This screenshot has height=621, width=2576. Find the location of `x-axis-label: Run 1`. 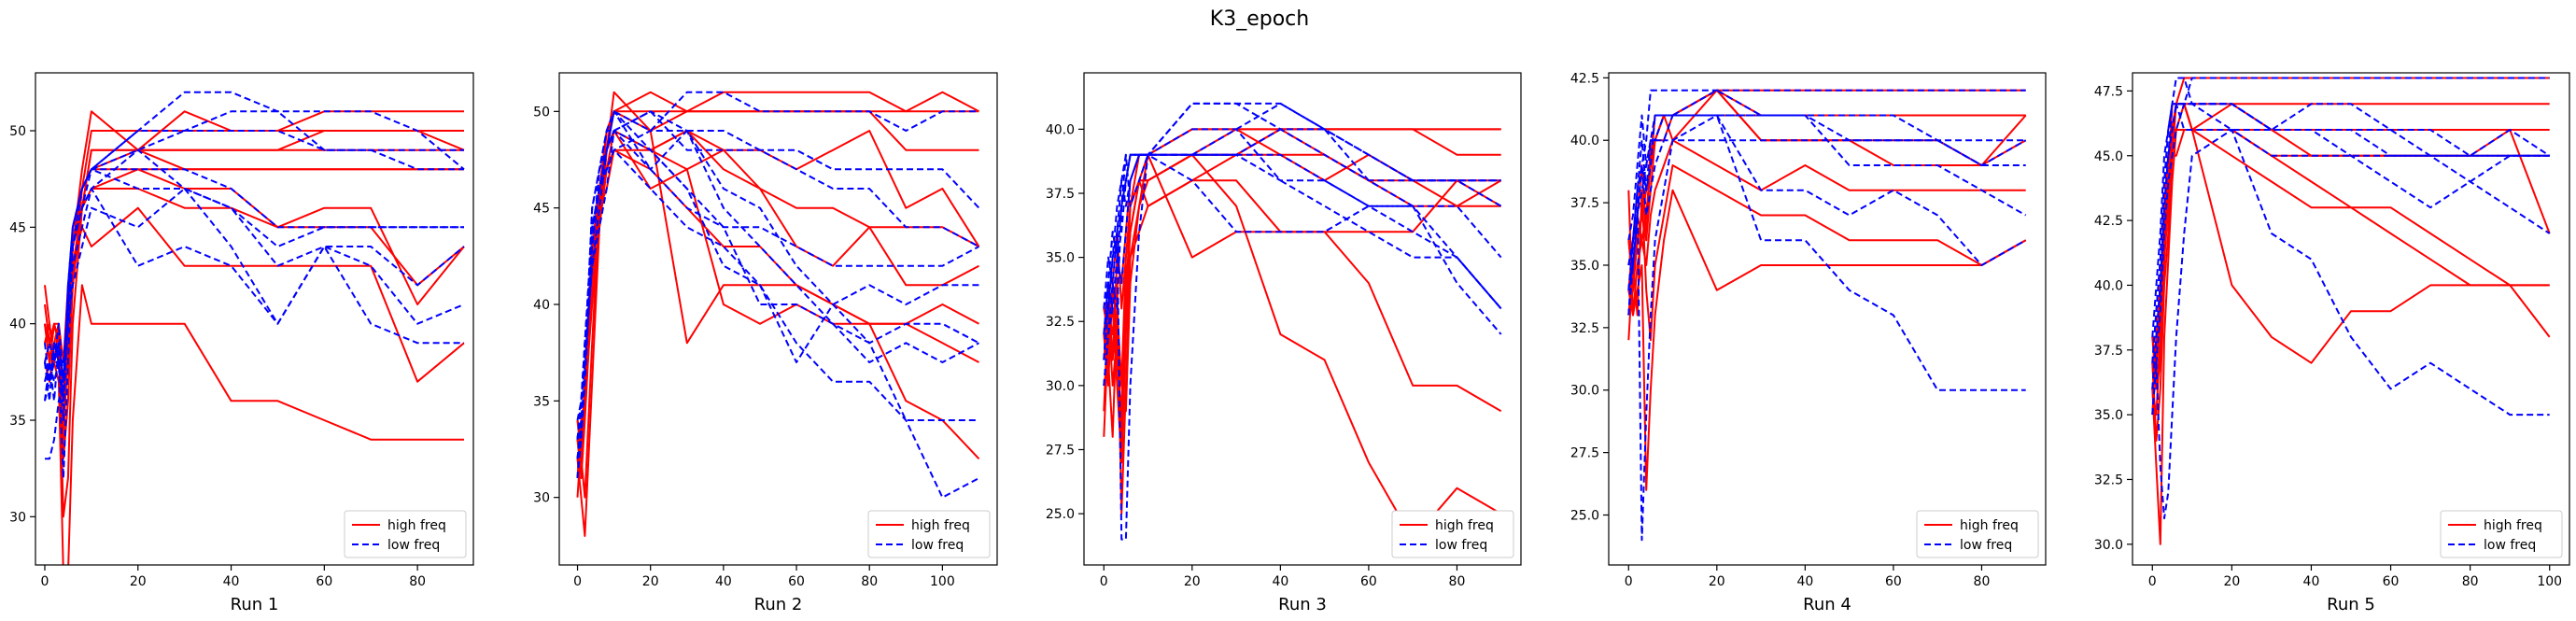

x-axis-label: Run 1 is located at coordinates (255, 605).